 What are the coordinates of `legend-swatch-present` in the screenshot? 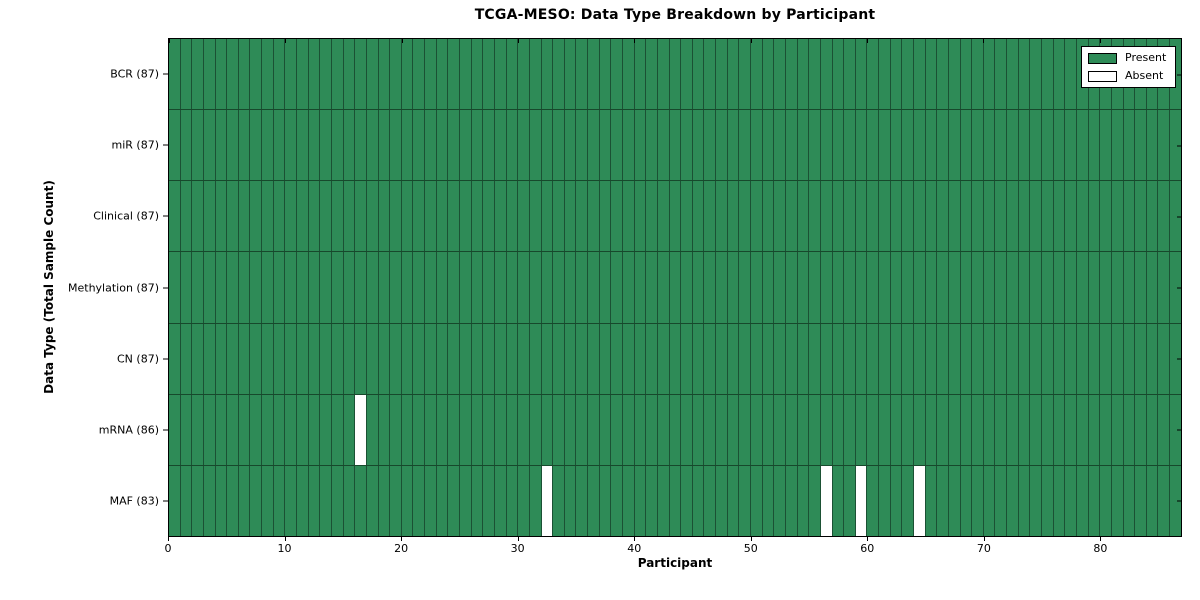 It's located at (1102, 58).